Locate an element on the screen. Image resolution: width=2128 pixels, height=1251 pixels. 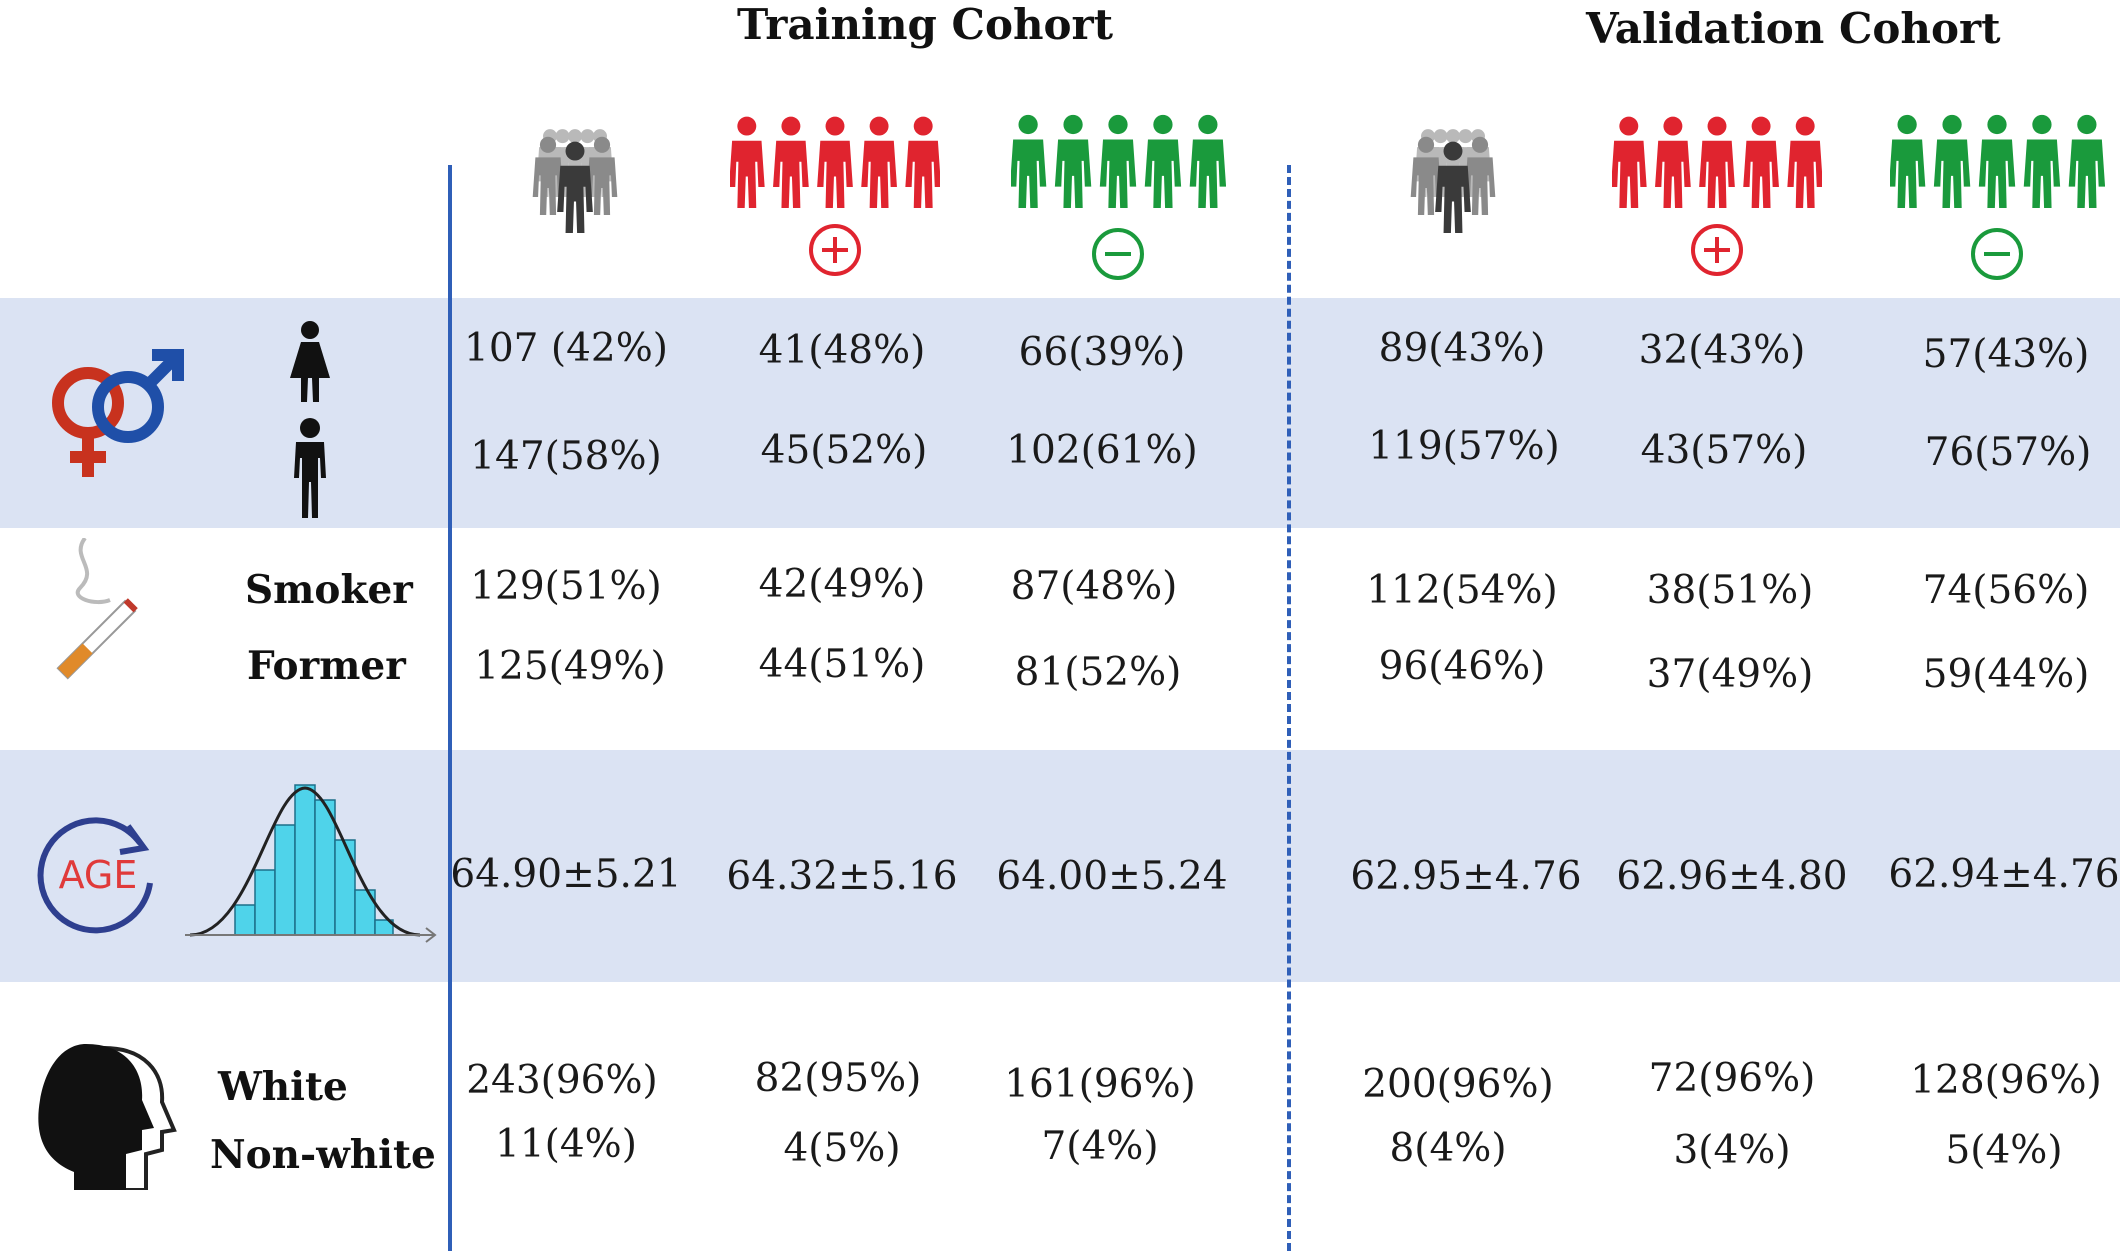
smoker-validation-all: 112(54%) is located at coordinates (1462, 590).